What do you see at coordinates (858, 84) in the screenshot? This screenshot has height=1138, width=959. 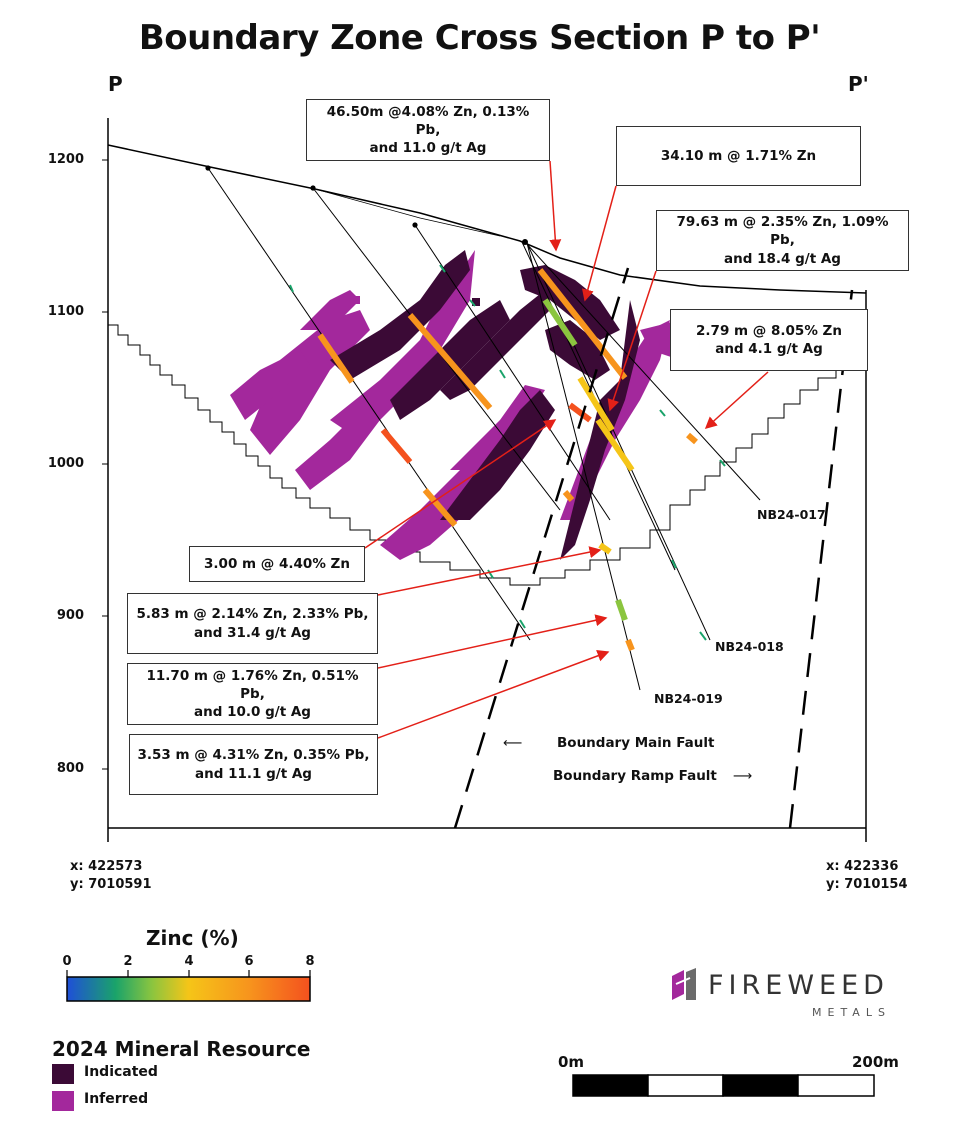 I see `section-end-label: P'` at bounding box center [858, 84].